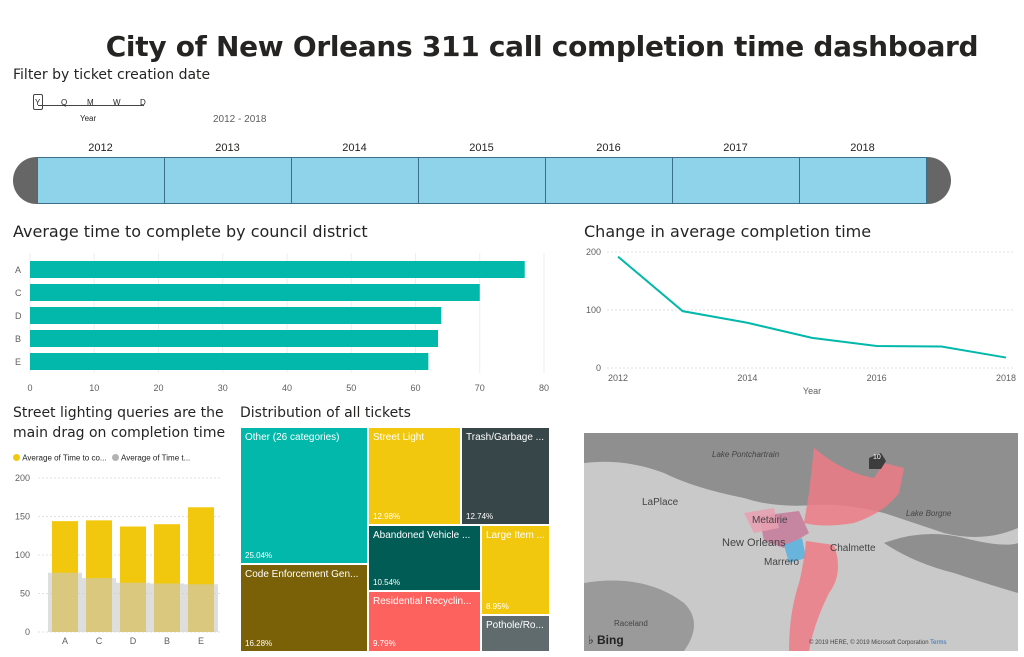 This screenshot has height=657, width=1024. What do you see at coordinates (287, 388) in the screenshot?
I see `x-tick-label: 40` at bounding box center [287, 388].